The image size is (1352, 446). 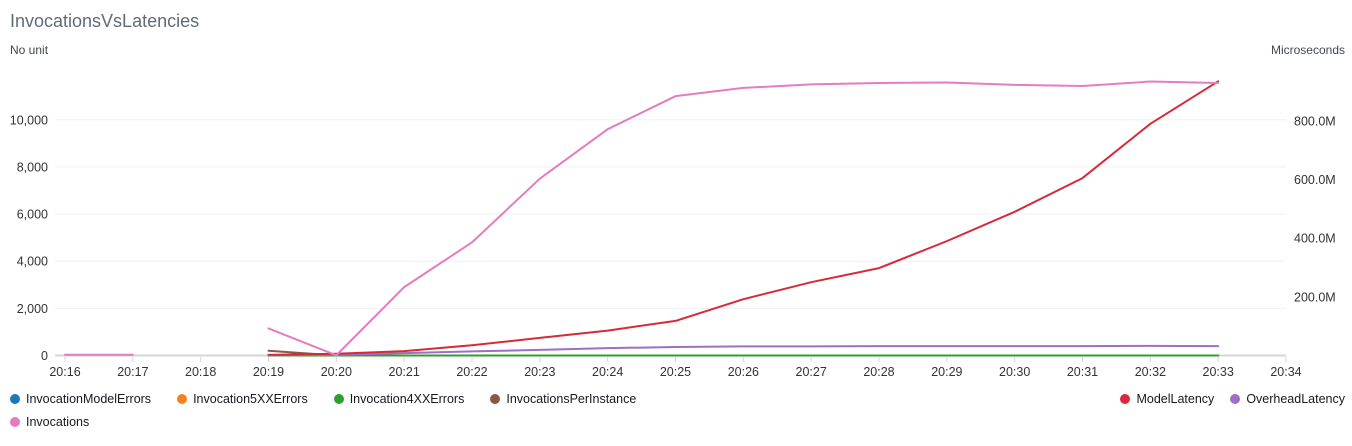 I want to click on legend-item-Invocation5XXErrors: Invocation5XXErrors, so click(x=242, y=399).